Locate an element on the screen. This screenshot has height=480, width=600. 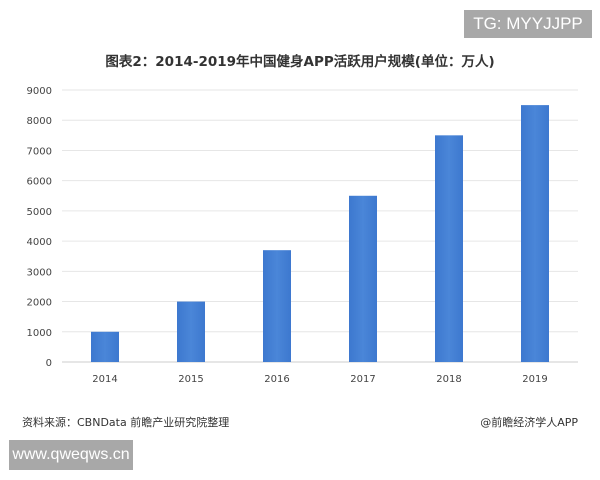
y-tick-label: 3000 is located at coordinates (39, 272).